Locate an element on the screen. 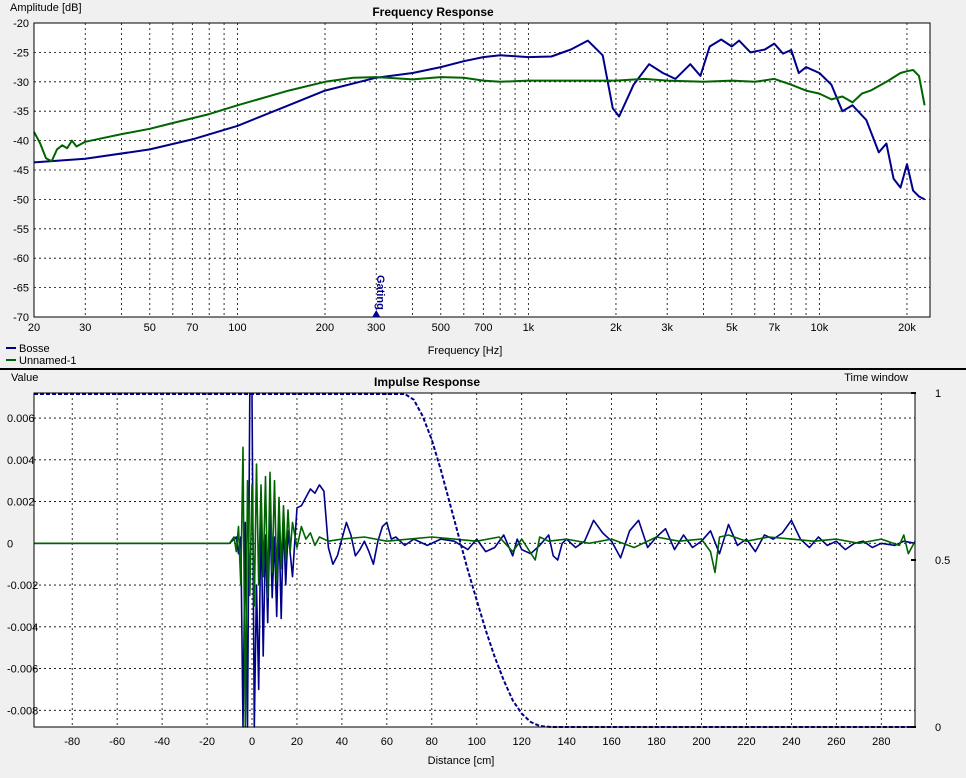 The width and height of the screenshot is (966, 778). gating-label: Gating is located at coordinates (380, 292).